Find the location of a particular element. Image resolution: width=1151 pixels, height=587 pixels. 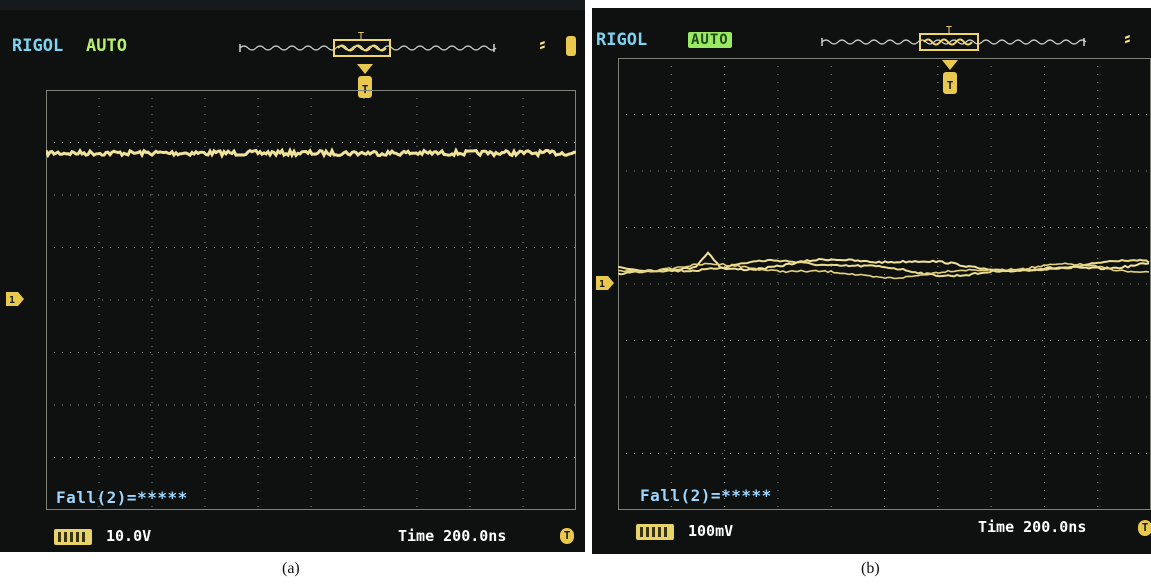

viewport-window is located at coordinates (362, 48).